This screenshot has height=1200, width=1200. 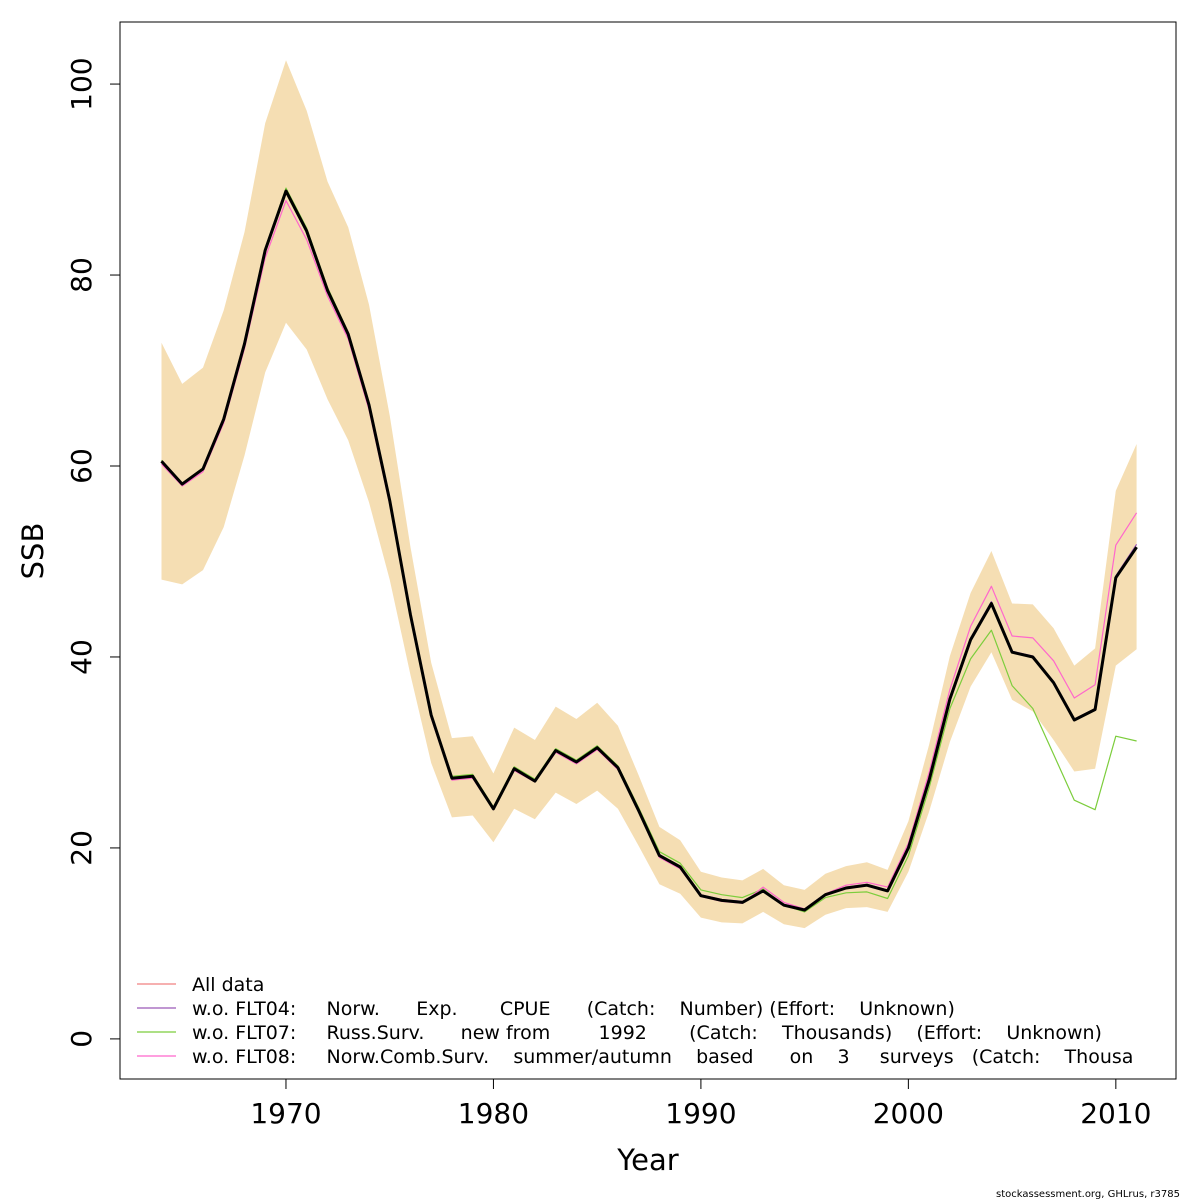 I want to click on y-tick-label: 100, so click(x=81, y=83).